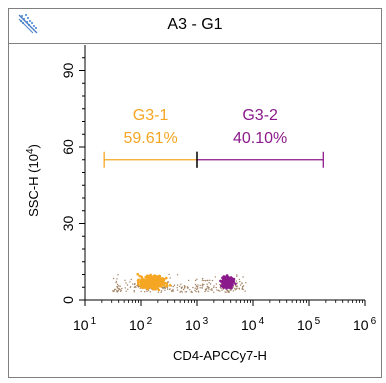 The width and height of the screenshot is (386, 383). What do you see at coordinates (260, 115) in the screenshot?
I see `gate-name: G3-2` at bounding box center [260, 115].